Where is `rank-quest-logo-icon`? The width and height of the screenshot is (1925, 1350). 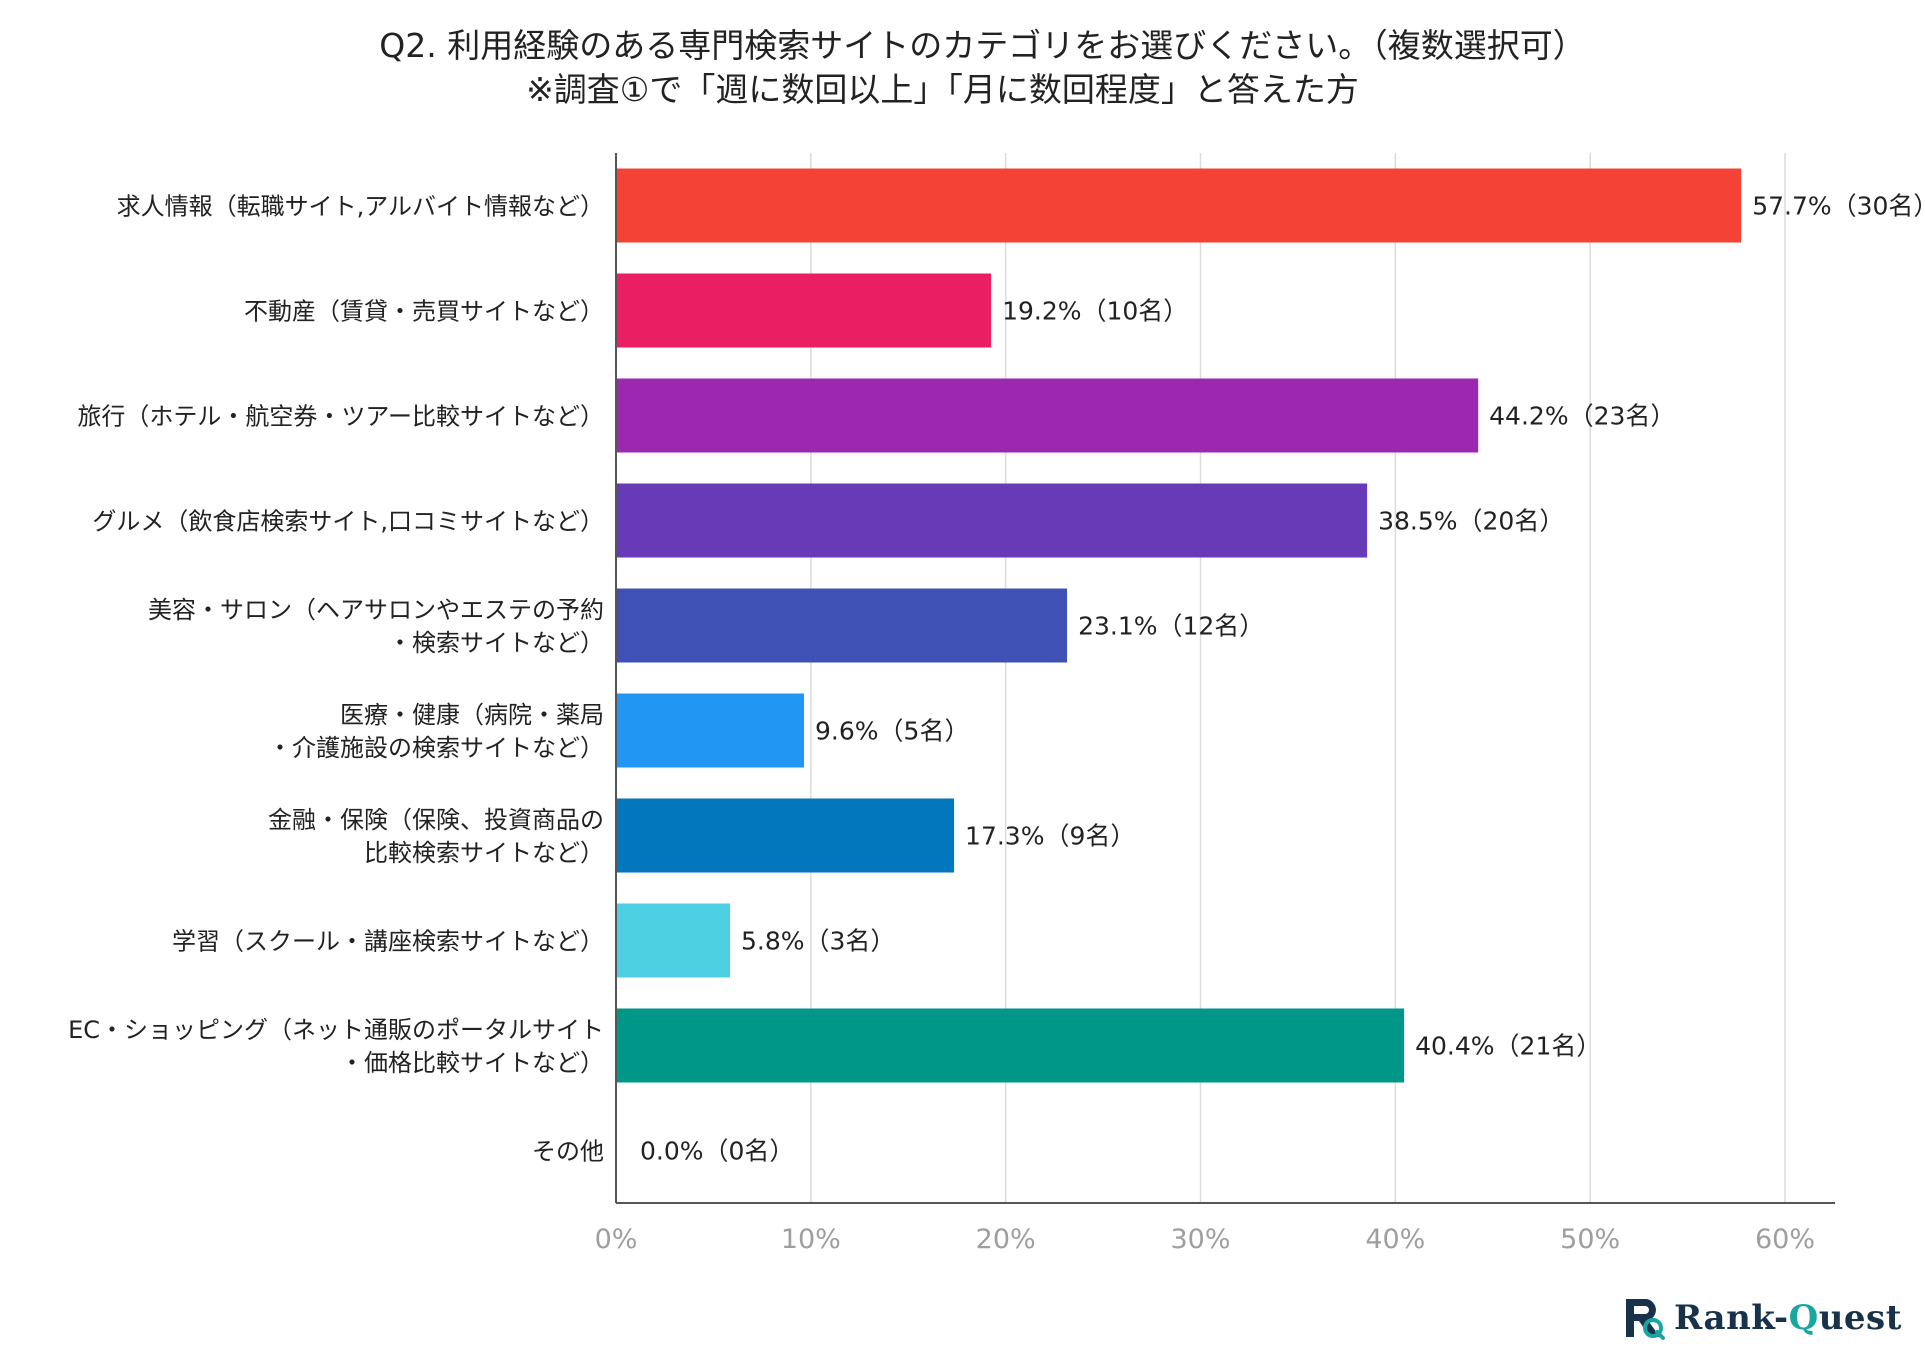
rank-quest-logo-icon is located at coordinates (1645, 1319).